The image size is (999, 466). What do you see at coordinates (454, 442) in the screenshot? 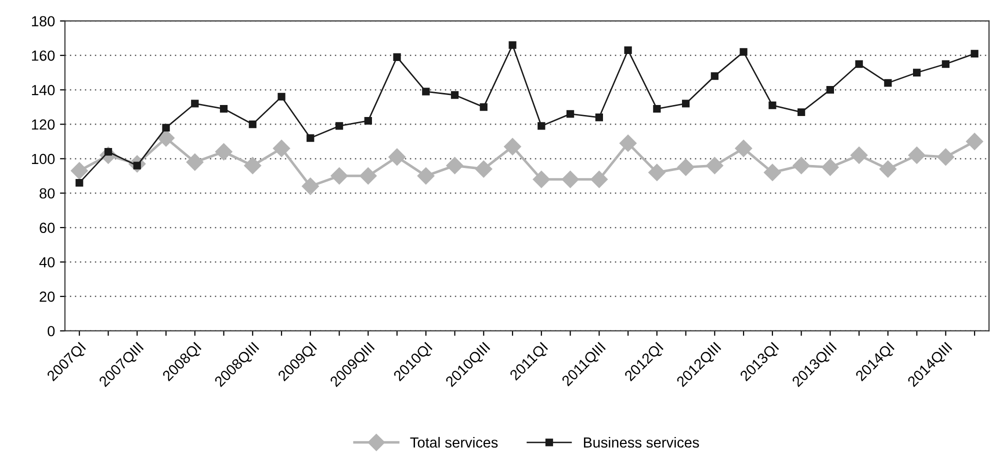
I see `legend-label: Total services` at bounding box center [454, 442].